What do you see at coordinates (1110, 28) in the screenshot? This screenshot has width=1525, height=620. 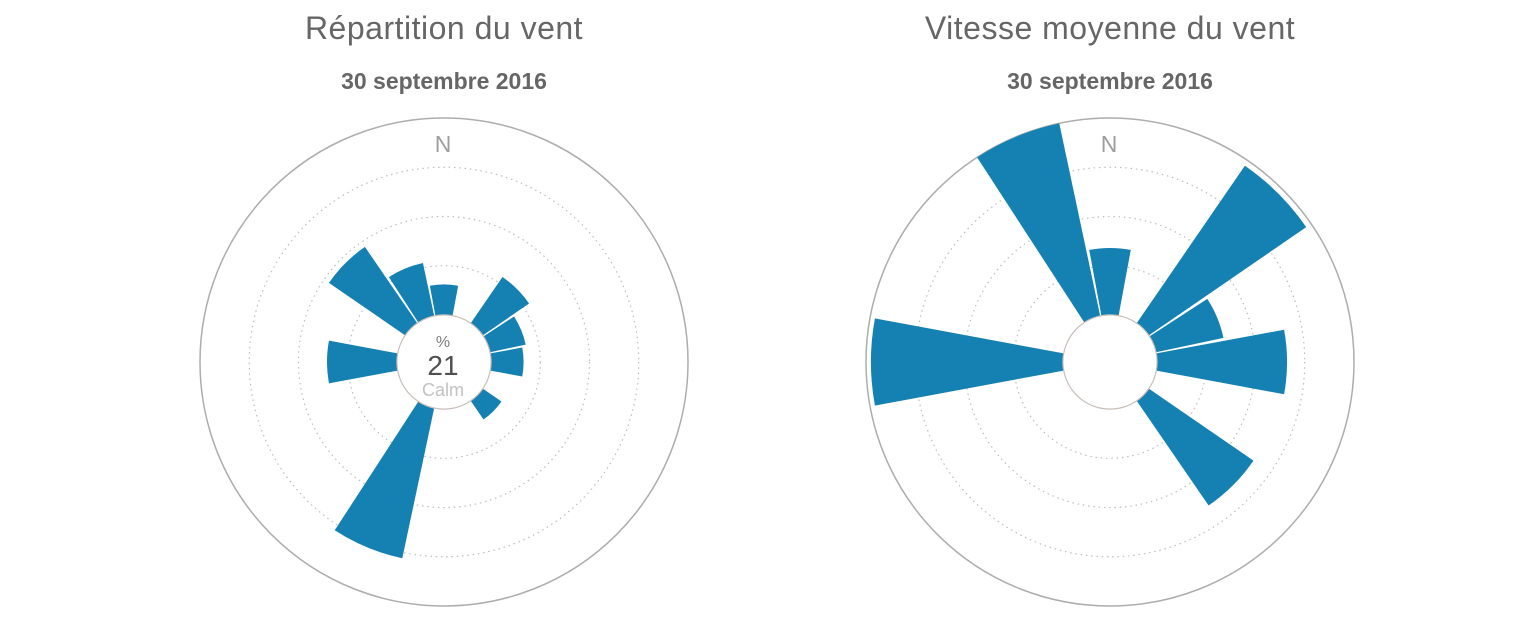 I see `chart-title: Vitesse moyenne du vent` at bounding box center [1110, 28].